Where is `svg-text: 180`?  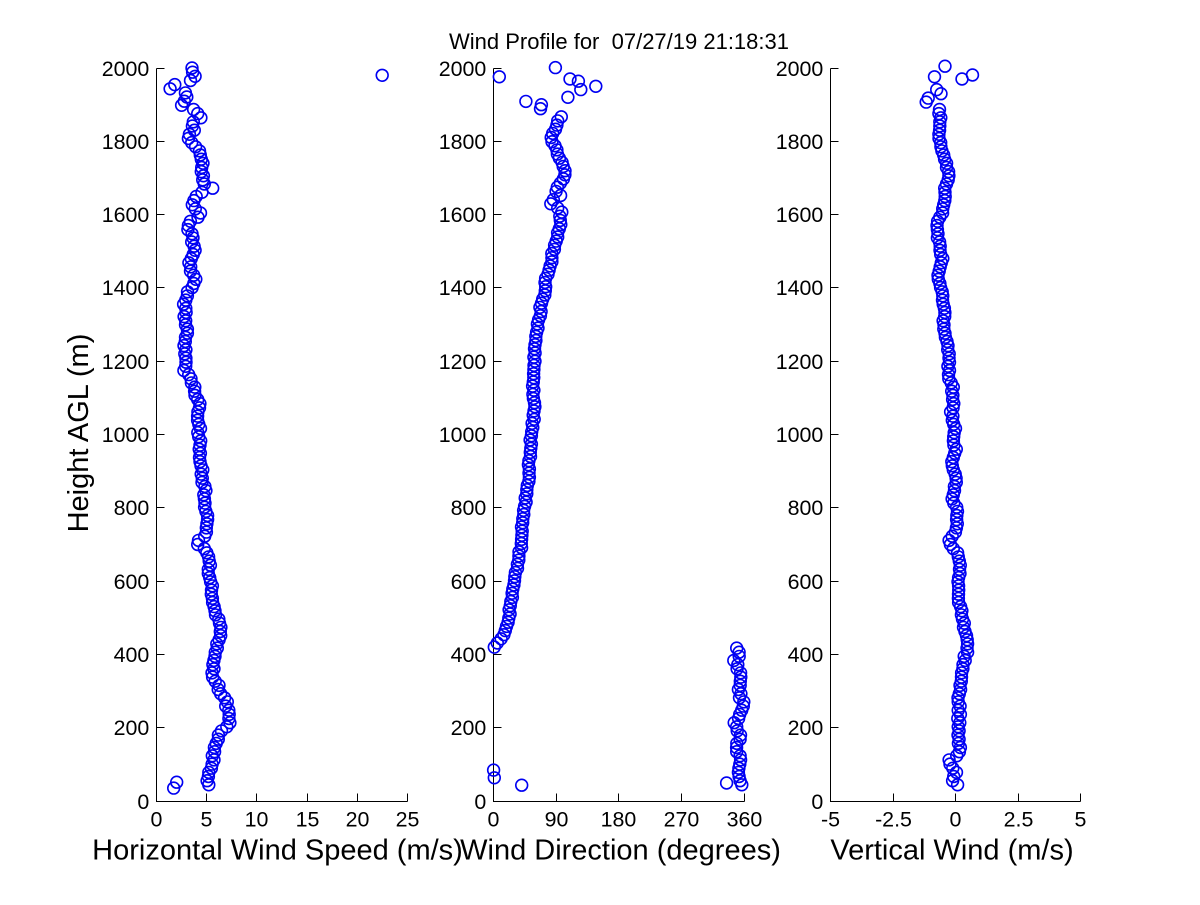 svg-text: 180 is located at coordinates (619, 820).